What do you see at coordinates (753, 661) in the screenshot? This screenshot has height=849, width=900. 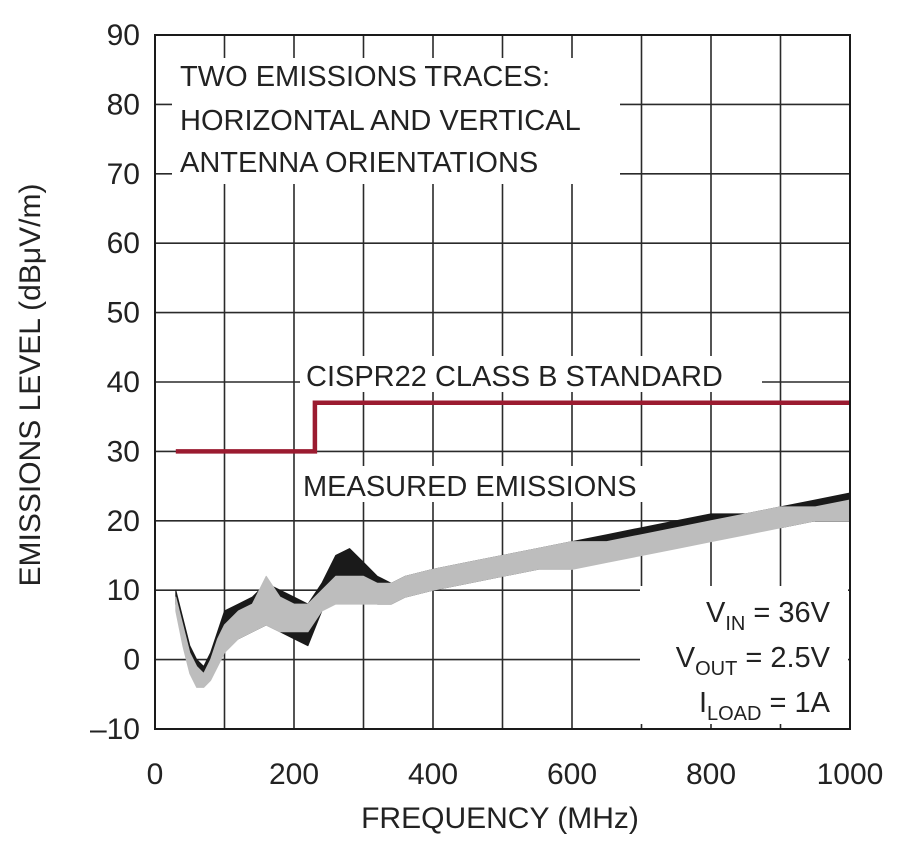 I see `condition-vout: VOUT = 2.5V` at bounding box center [753, 661].